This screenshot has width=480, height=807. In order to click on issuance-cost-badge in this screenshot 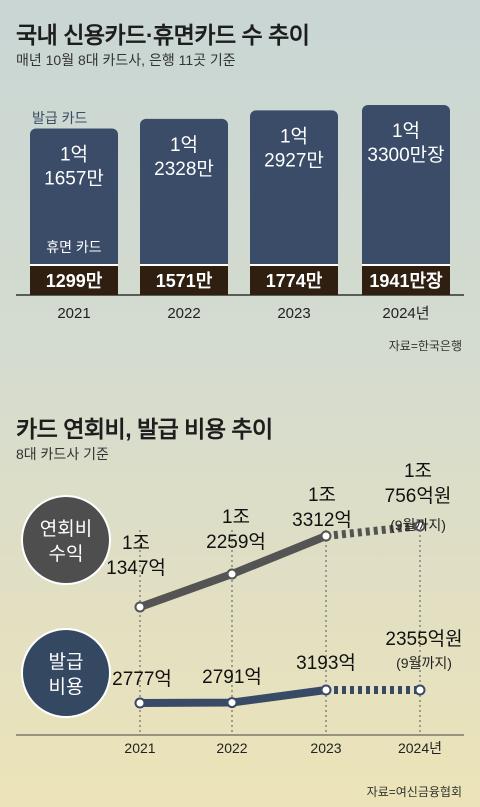, I will do `click(66, 673)`.